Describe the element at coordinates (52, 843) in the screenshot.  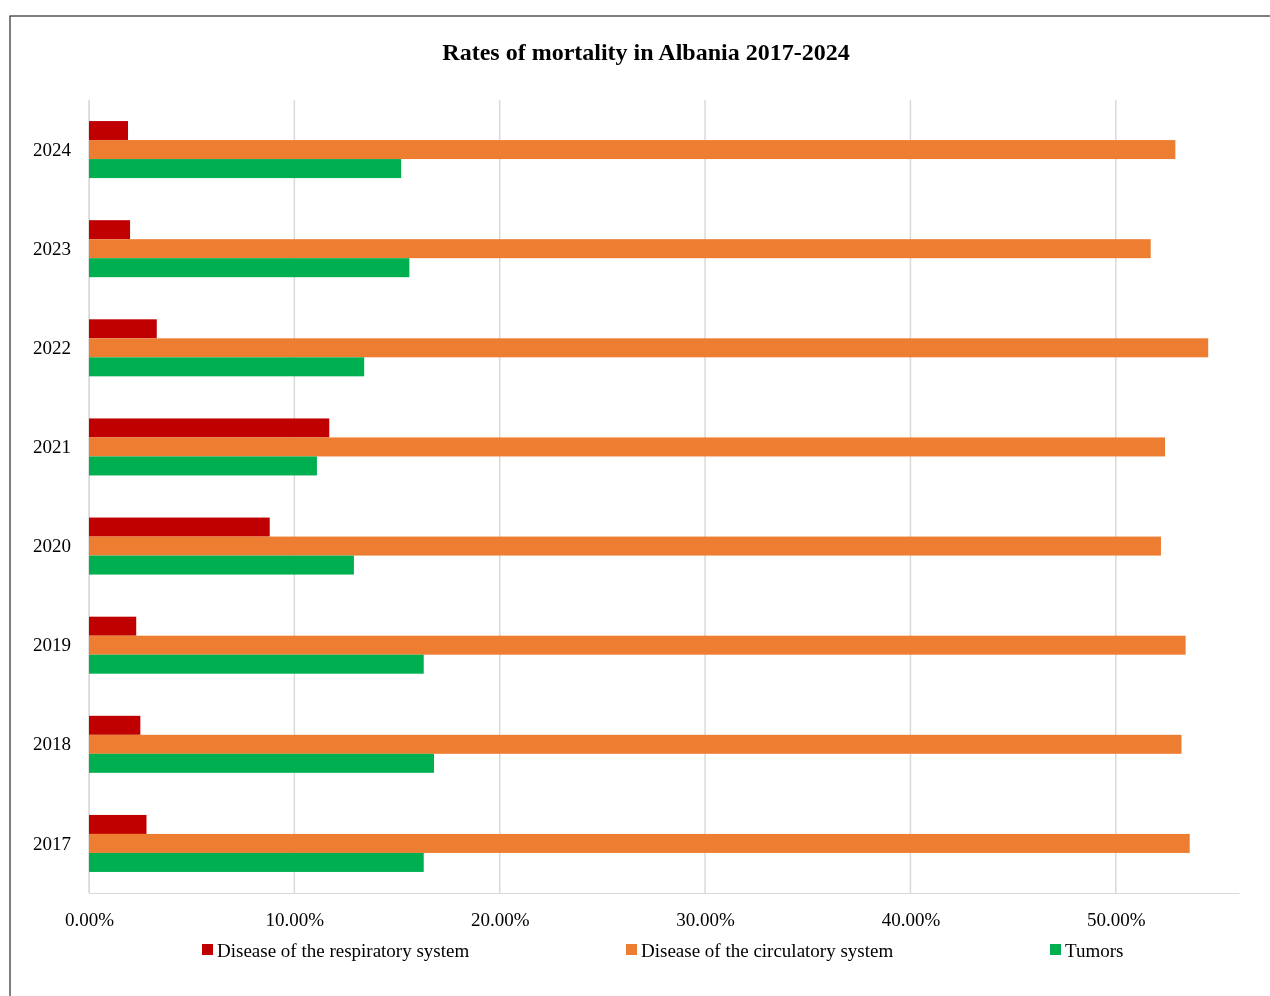
I see `y-tick-label: 2017` at that location.